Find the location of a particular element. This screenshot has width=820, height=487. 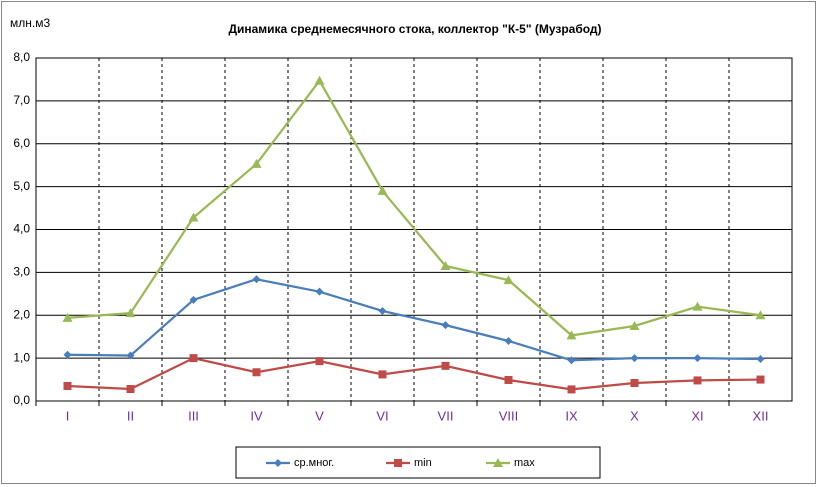

x-tick-label: X is located at coordinates (634, 415).